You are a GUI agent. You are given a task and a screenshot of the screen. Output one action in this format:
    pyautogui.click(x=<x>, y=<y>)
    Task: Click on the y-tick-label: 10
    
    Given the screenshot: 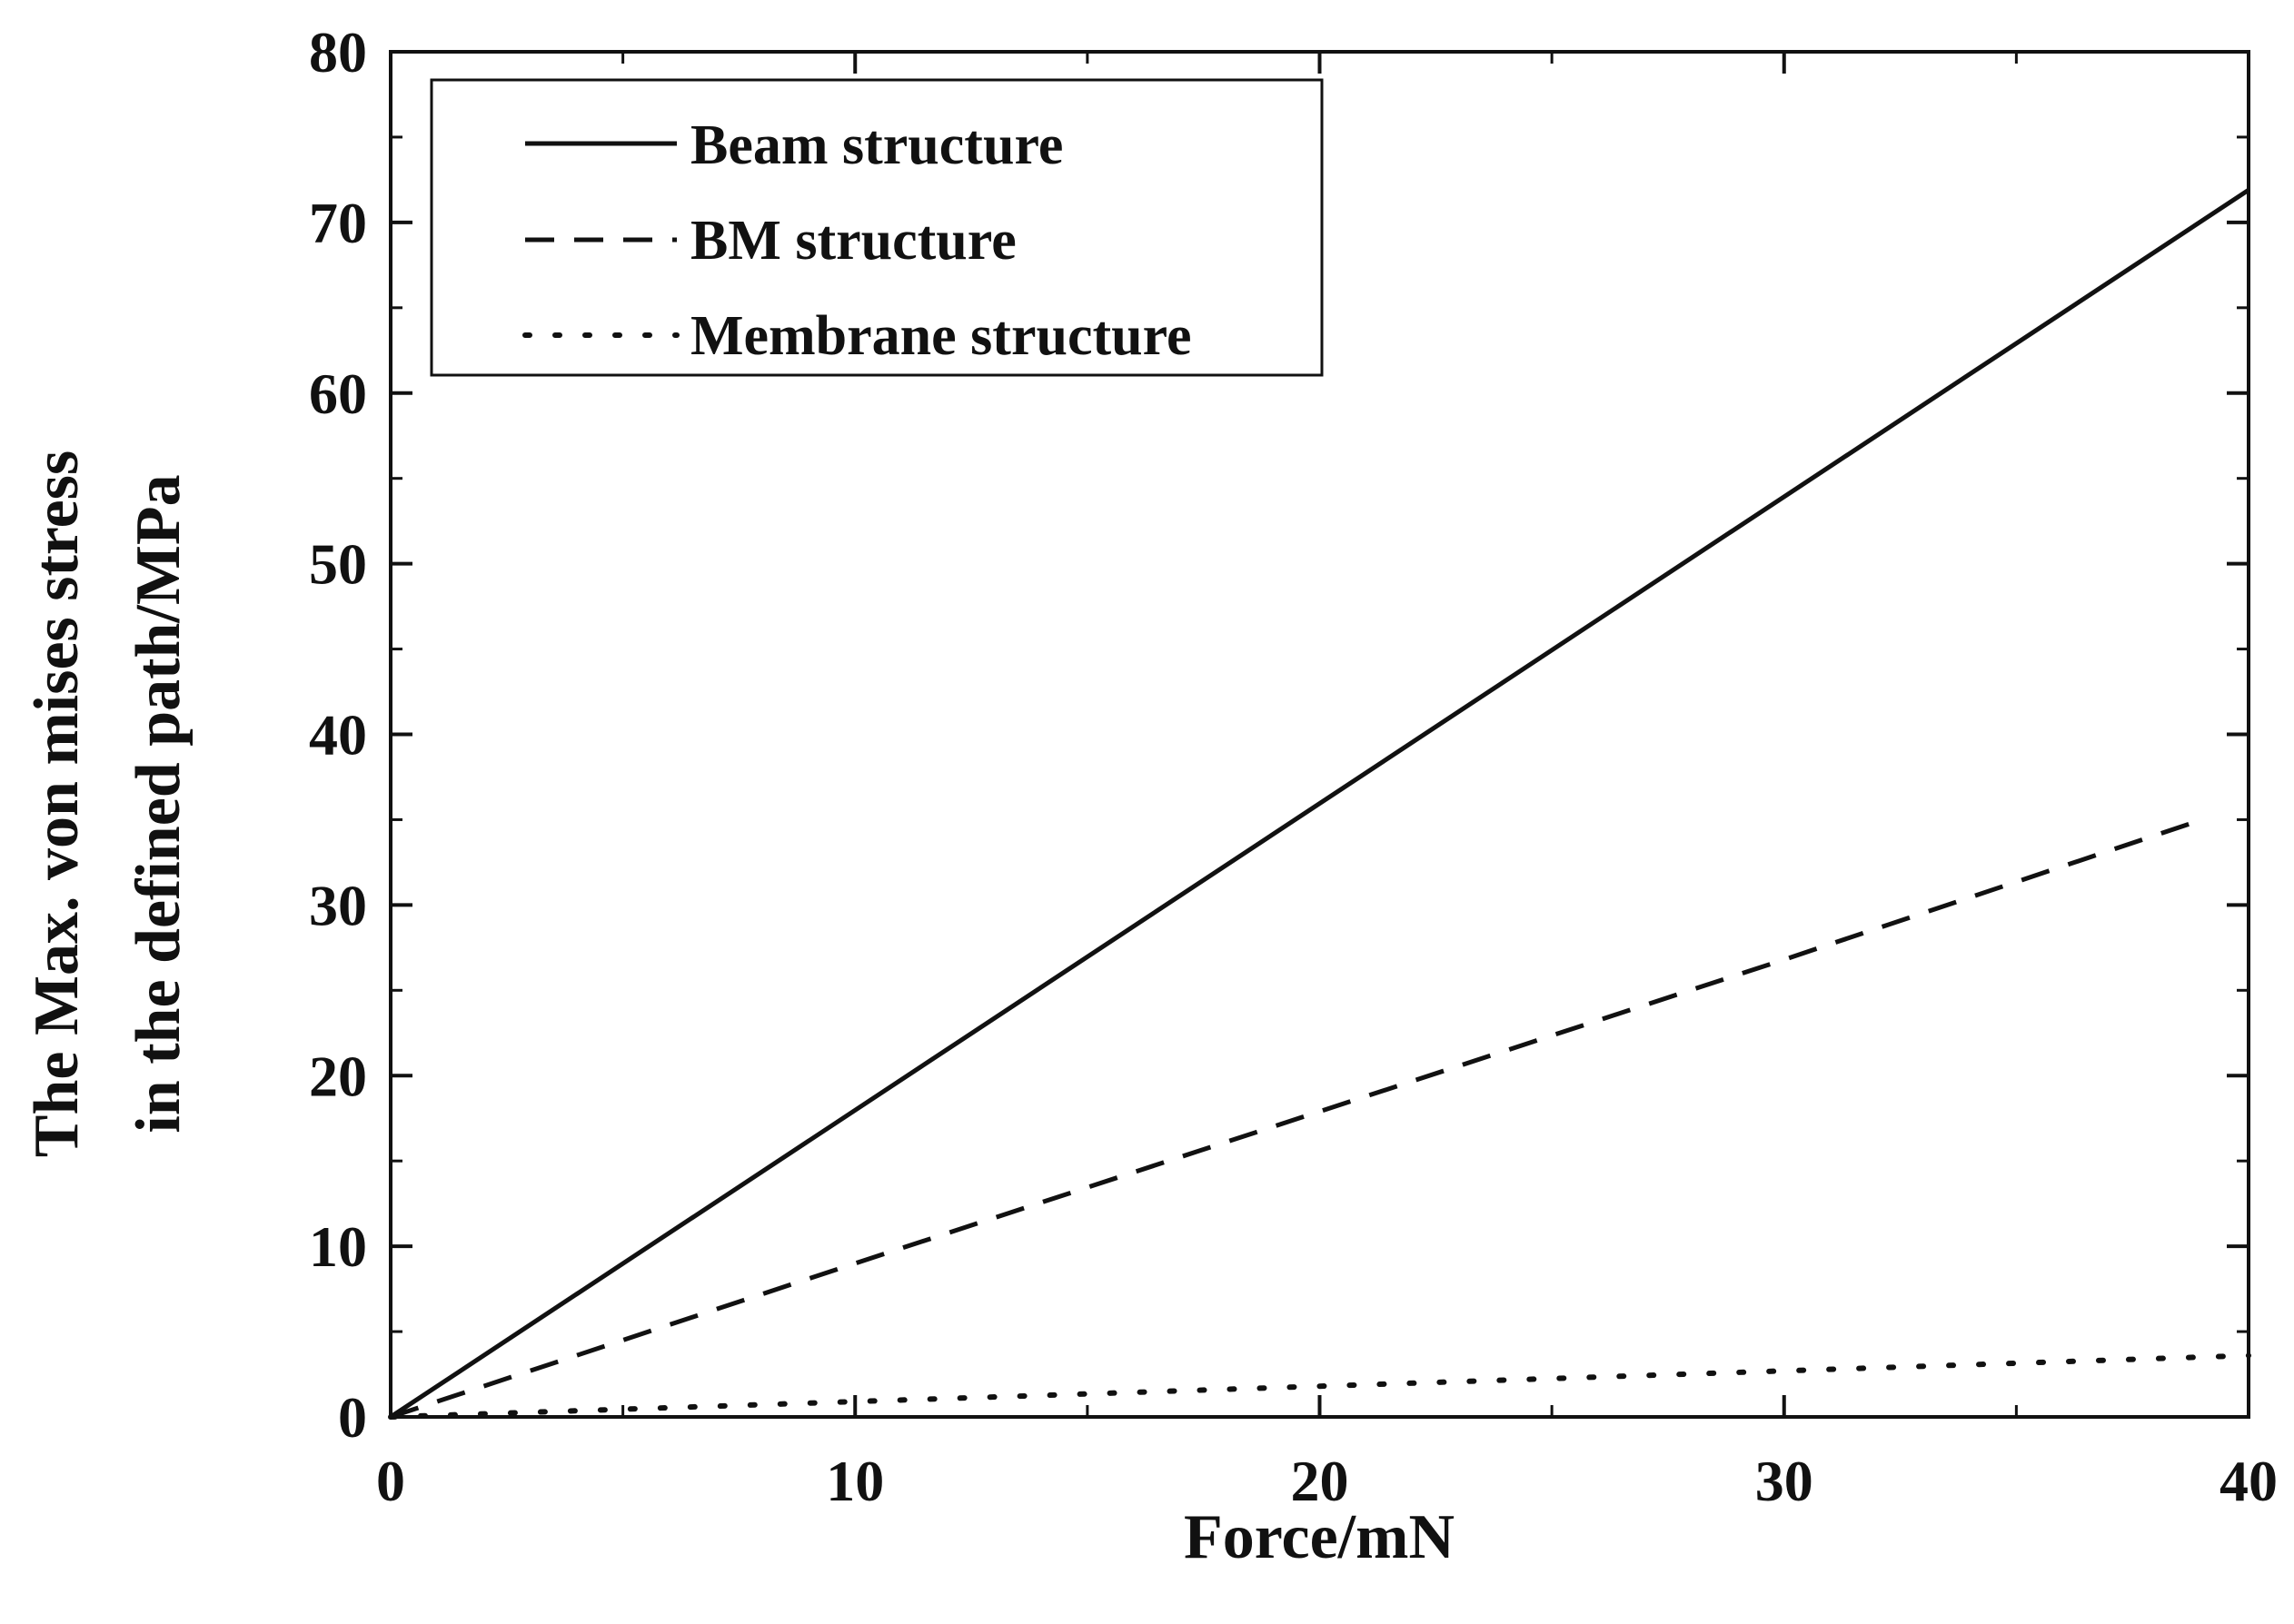 What is the action you would take?
    pyautogui.click(x=338, y=1246)
    